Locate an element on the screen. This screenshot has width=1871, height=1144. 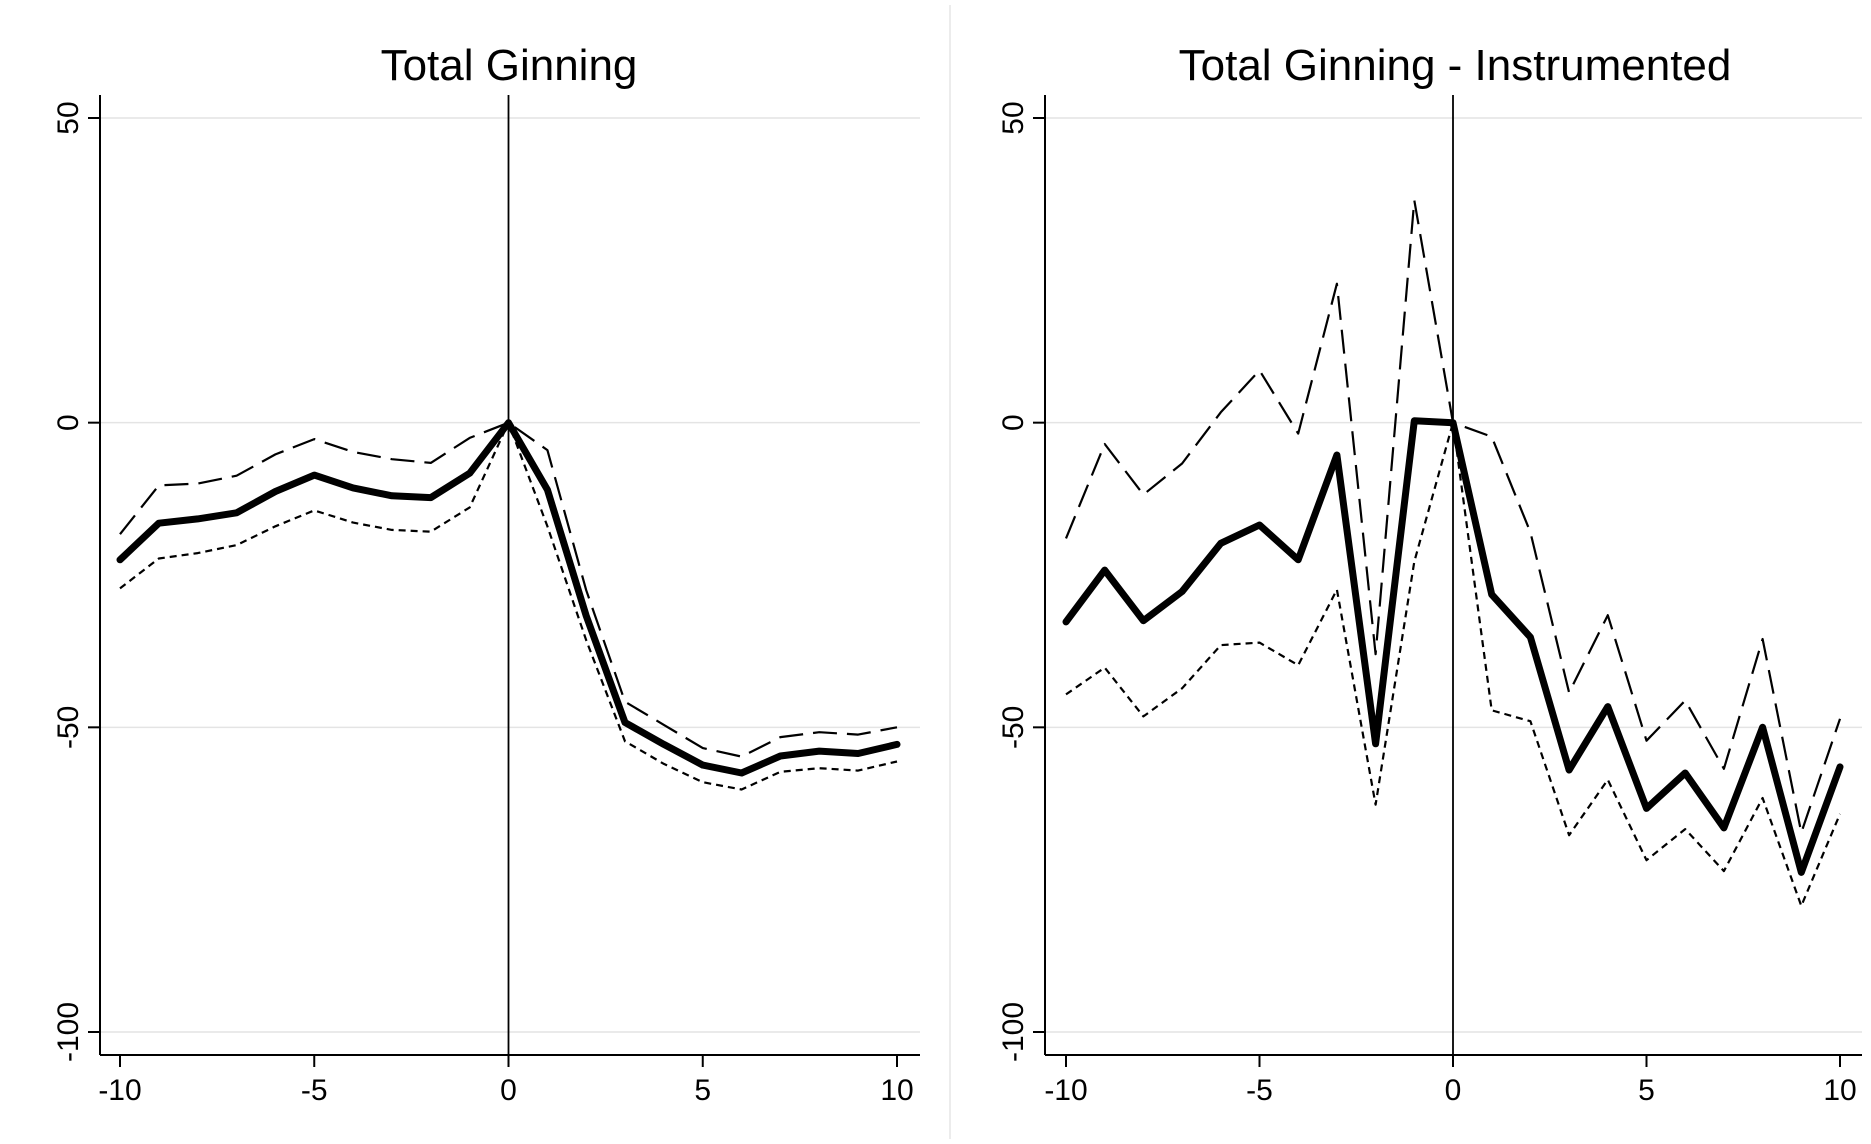
series-line-solid is located at coordinates (508, 598).